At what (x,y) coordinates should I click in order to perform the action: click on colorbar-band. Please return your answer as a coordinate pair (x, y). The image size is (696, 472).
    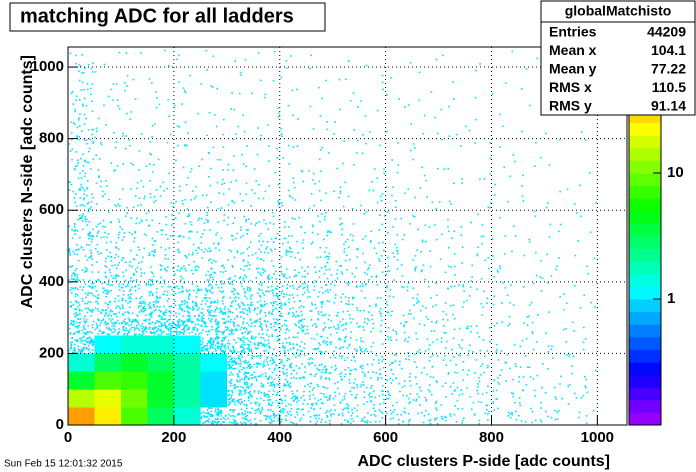
    Looking at the image, I should click on (645, 205).